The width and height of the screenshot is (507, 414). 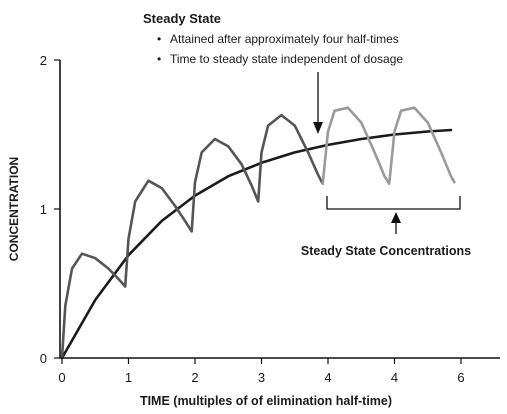 I want to click on x-tick-label: 0, so click(x=61, y=377).